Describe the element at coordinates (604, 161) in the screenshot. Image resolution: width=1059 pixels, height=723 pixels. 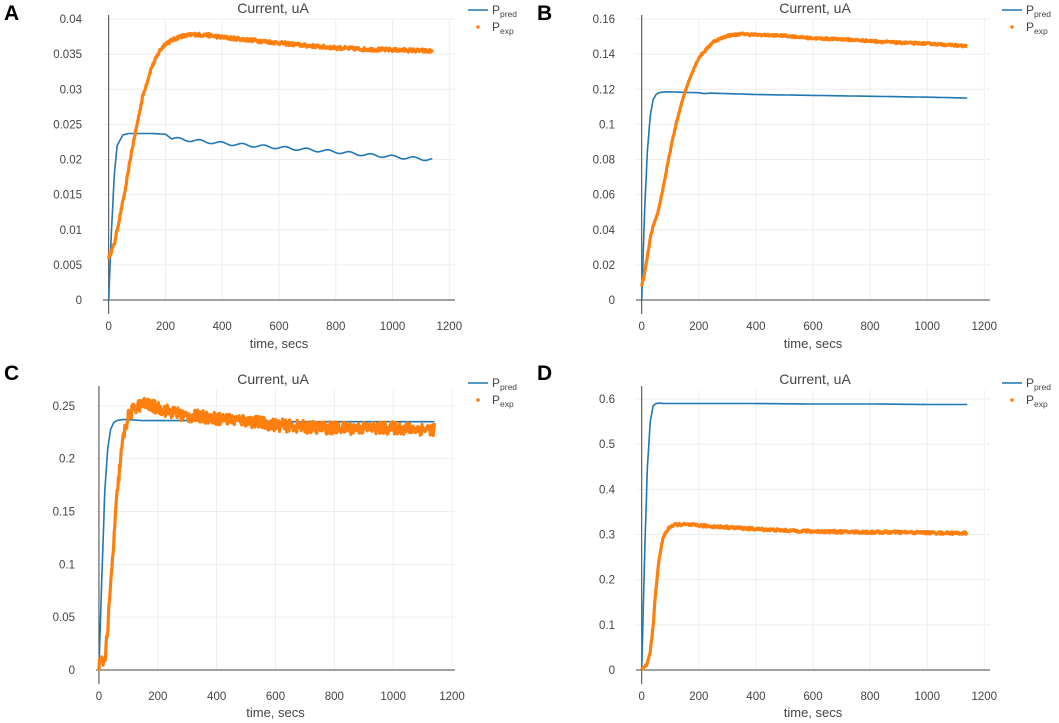
I see `y-tick-label: 0.08` at that location.